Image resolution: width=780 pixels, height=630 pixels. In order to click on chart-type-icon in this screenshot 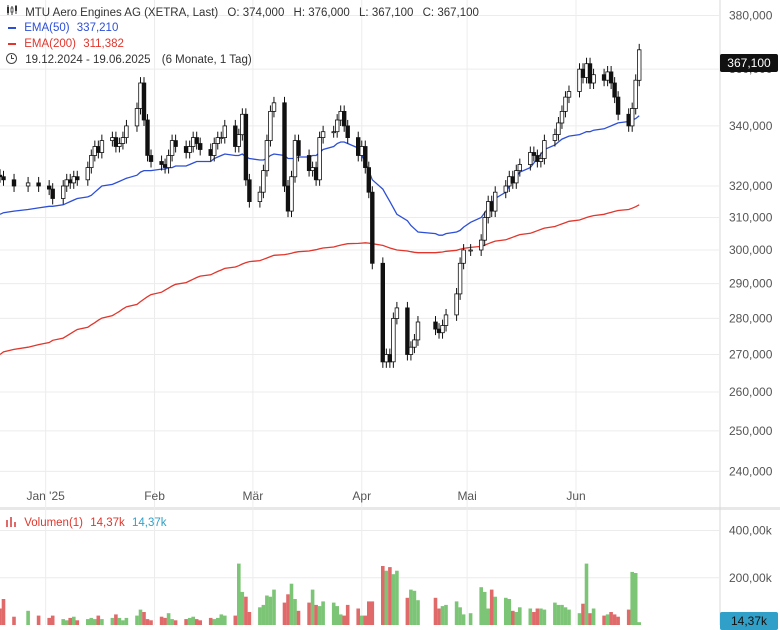, I will do `click(12, 12)`.